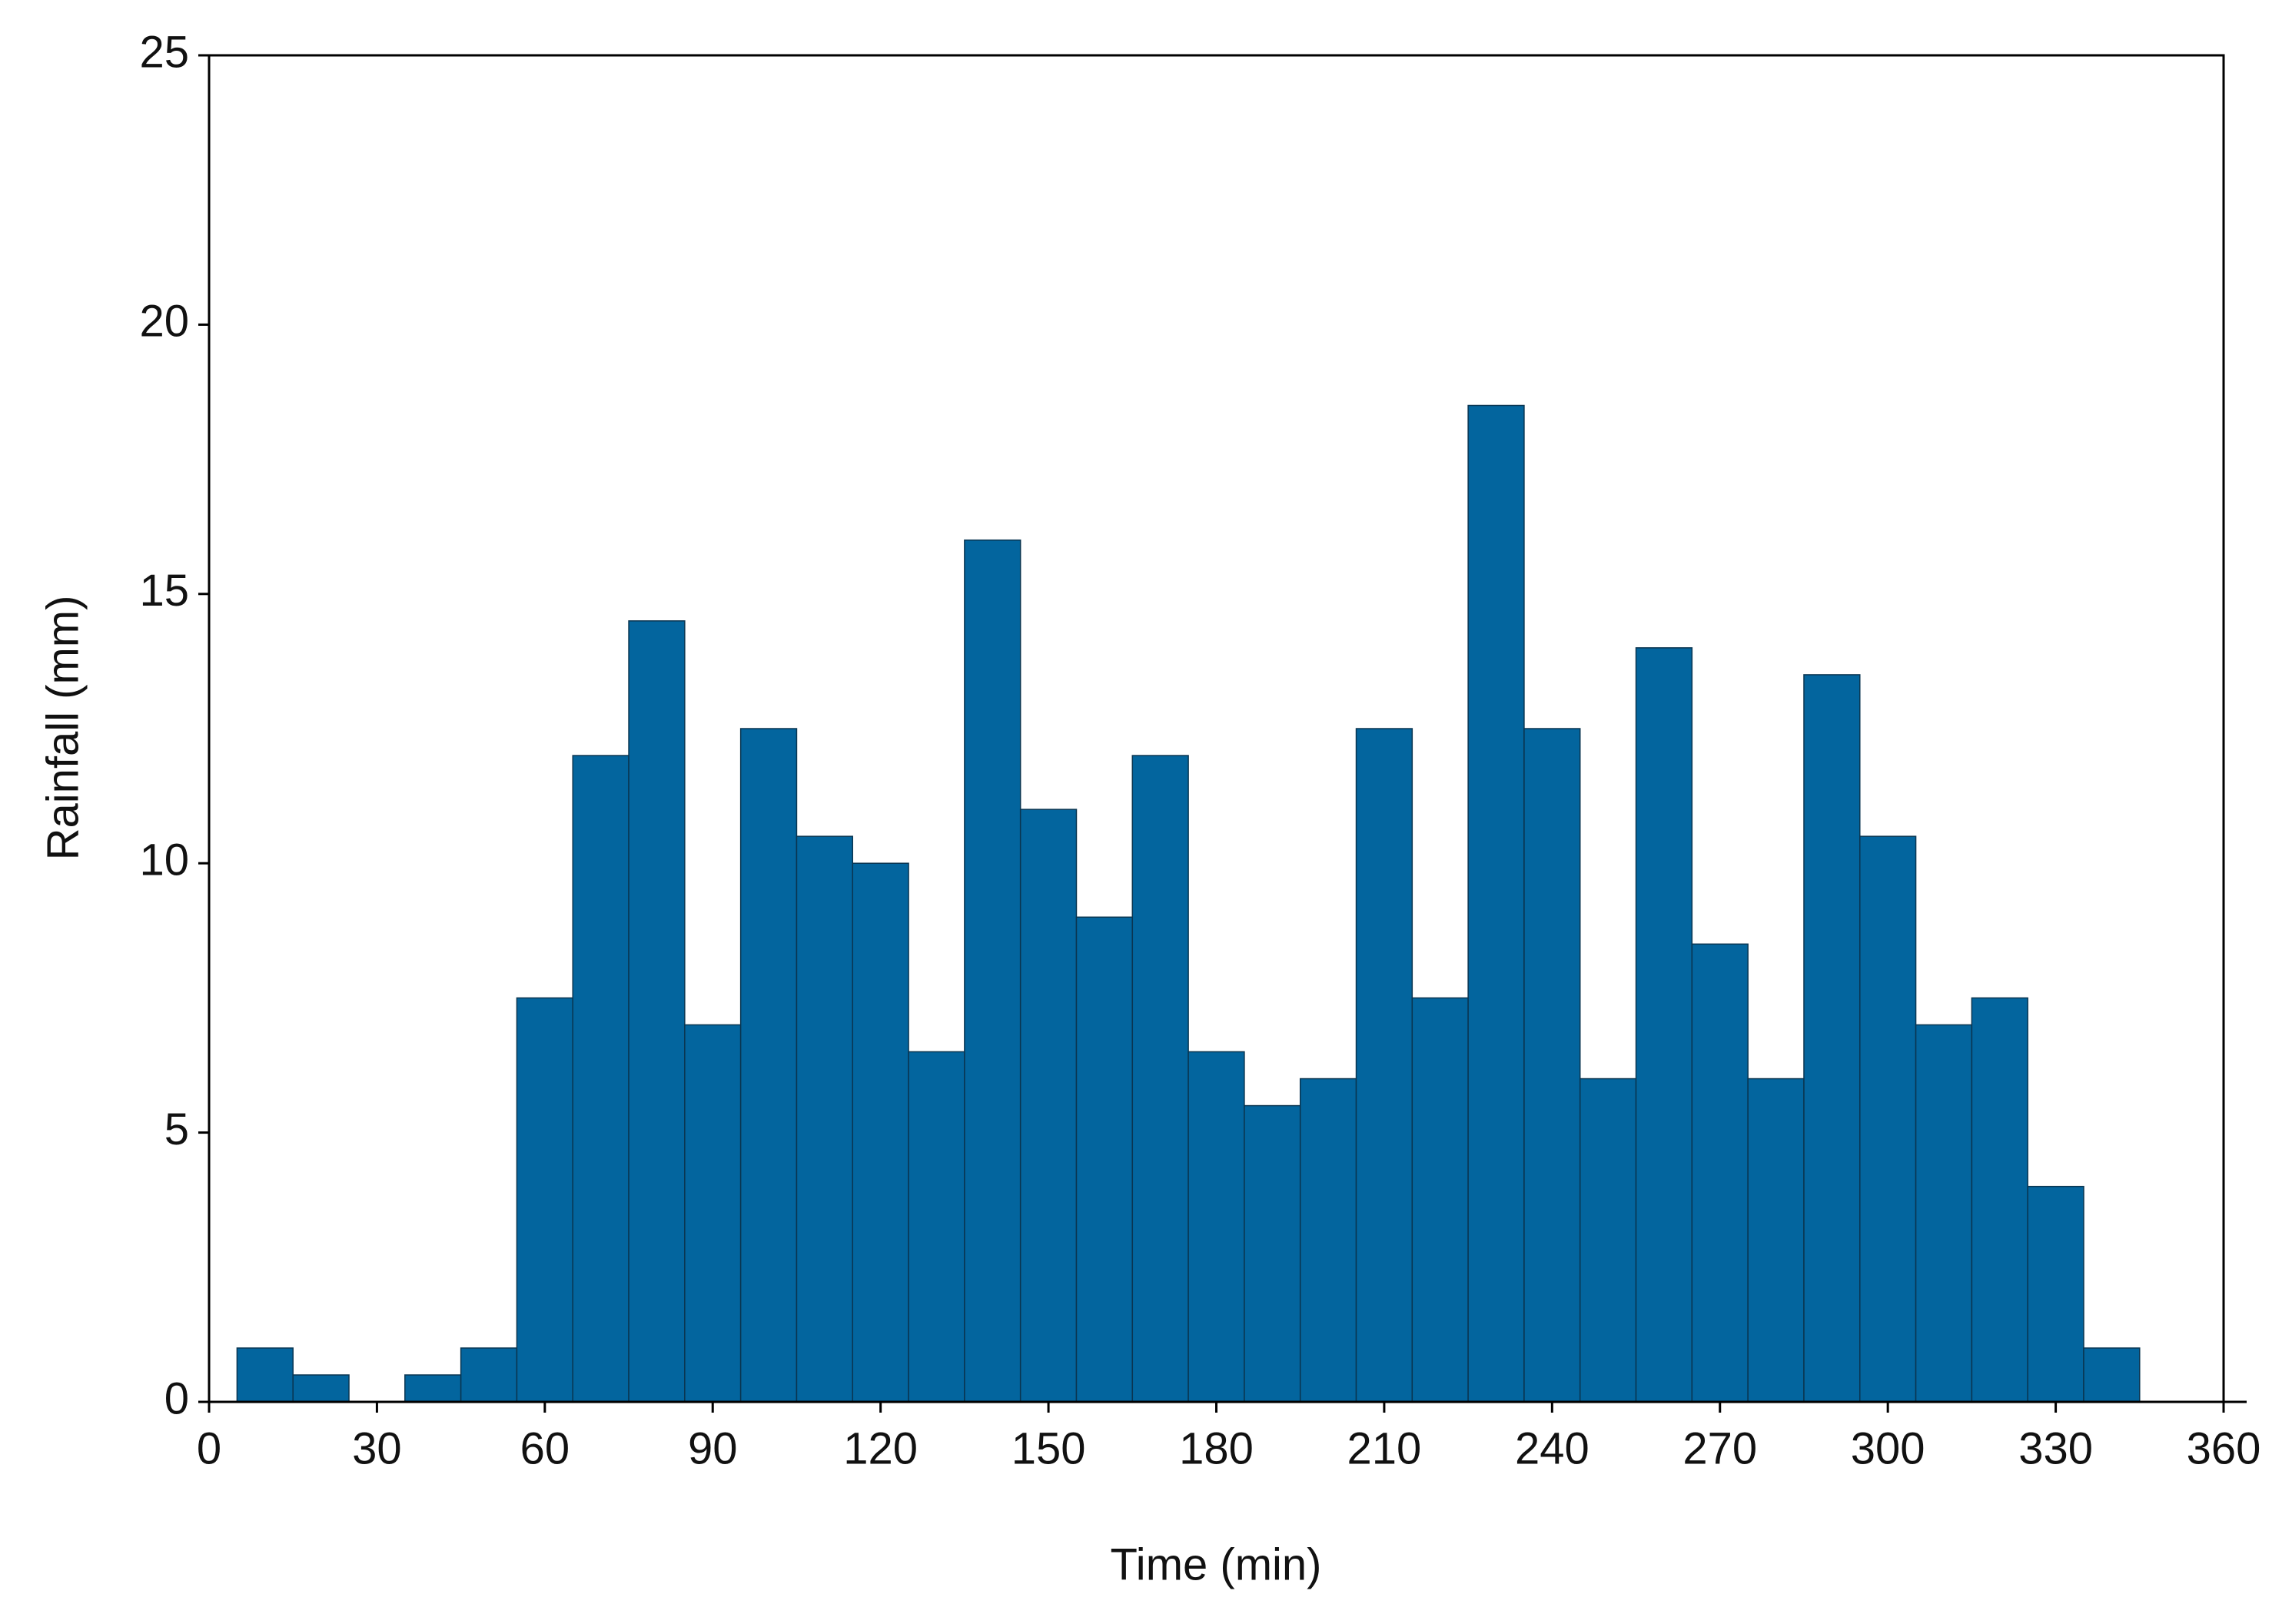 The height and width of the screenshot is (1624, 2292). I want to click on x-tick-label: 300, so click(1888, 1448).